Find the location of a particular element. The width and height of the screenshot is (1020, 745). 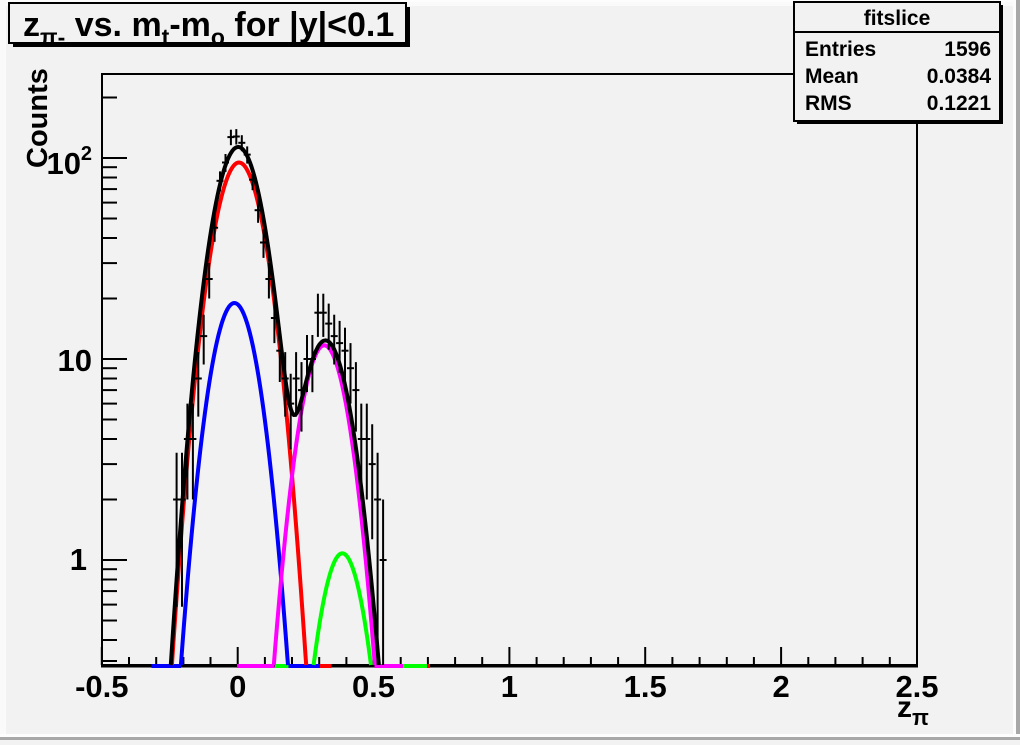

svg-text: 1.5 is located at coordinates (645, 686).